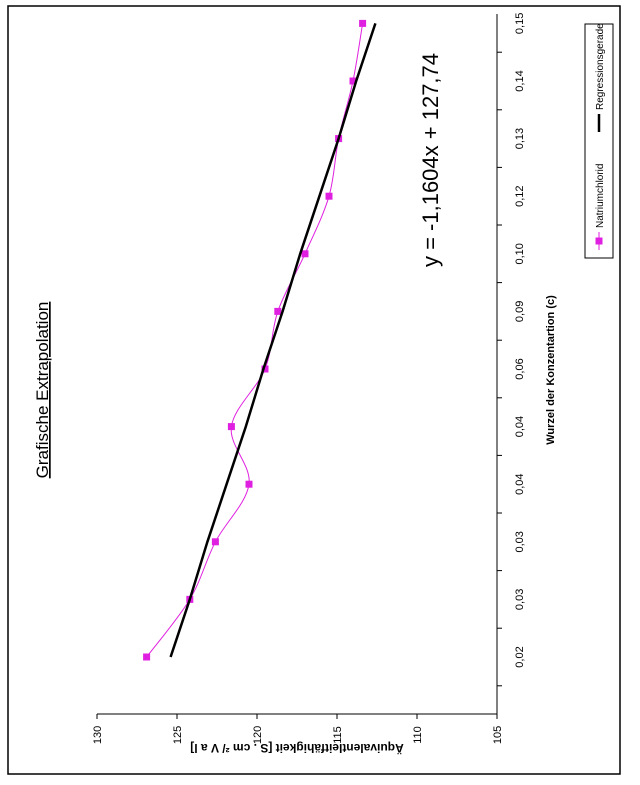 The height and width of the screenshot is (785, 640). What do you see at coordinates (520, 195) in the screenshot?
I see `x-tick-label: 0,12` at bounding box center [520, 195].